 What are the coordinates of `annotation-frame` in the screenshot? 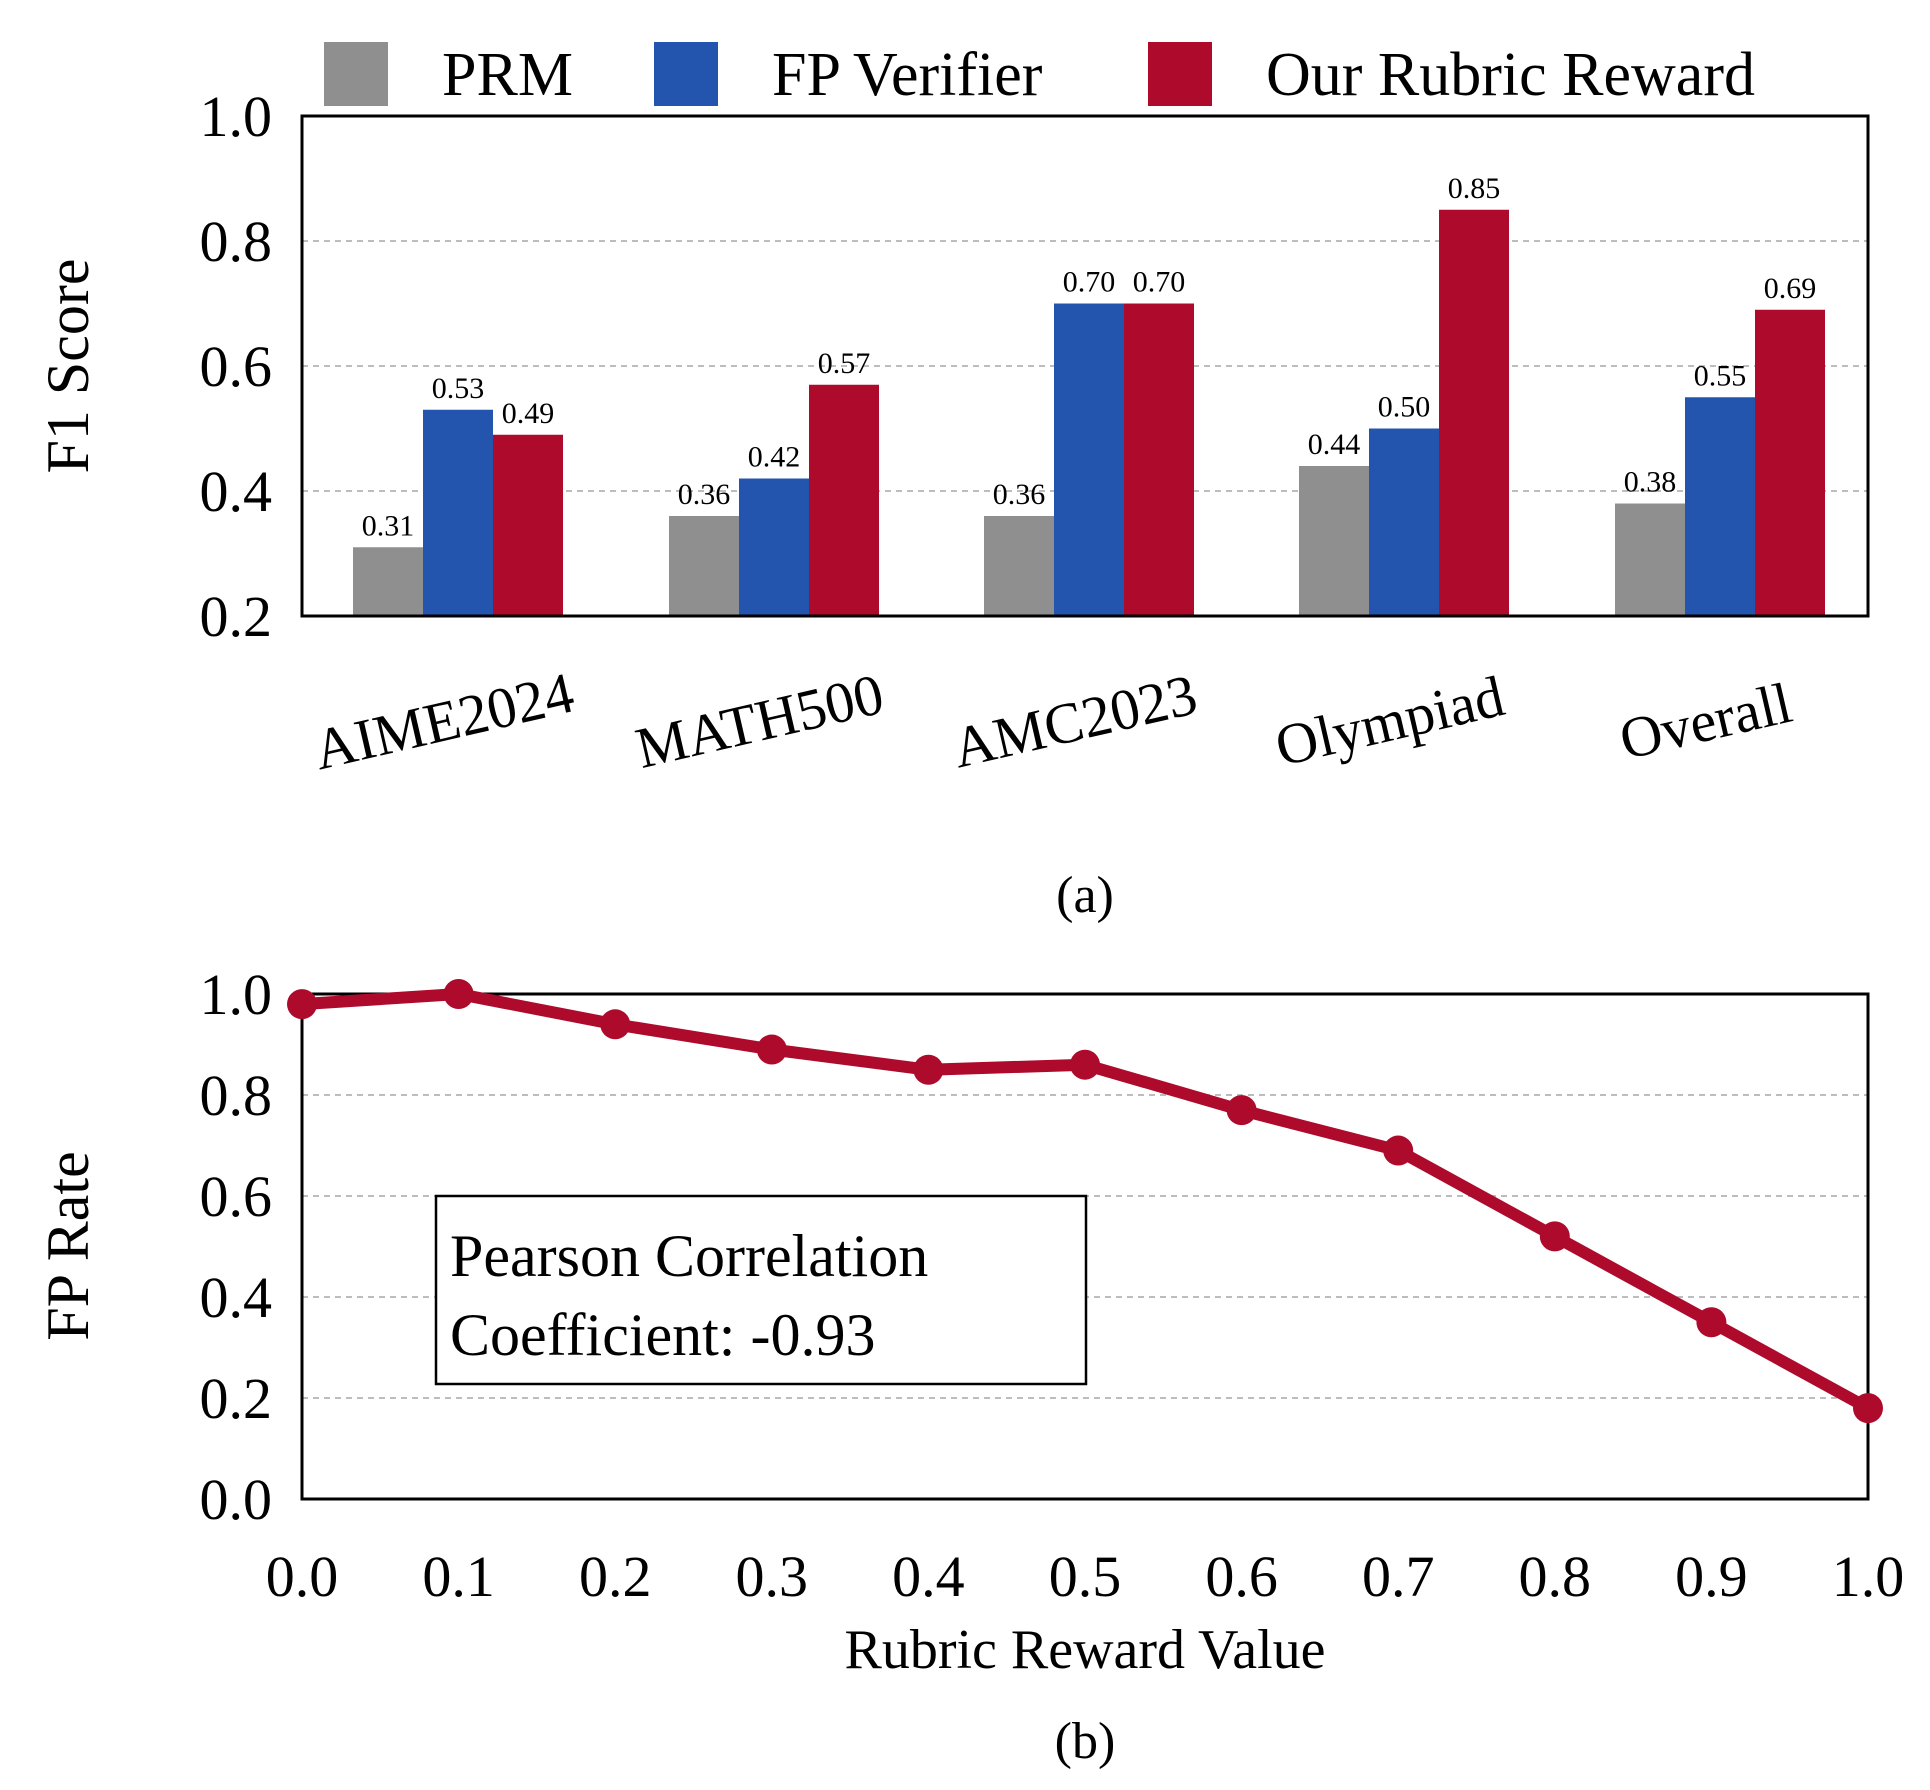 It's located at (761, 1290).